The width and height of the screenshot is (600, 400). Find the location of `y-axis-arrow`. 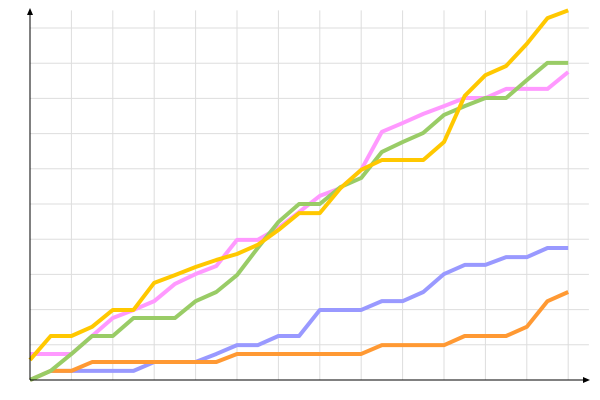

y-axis-arrow is located at coordinates (30, 11).